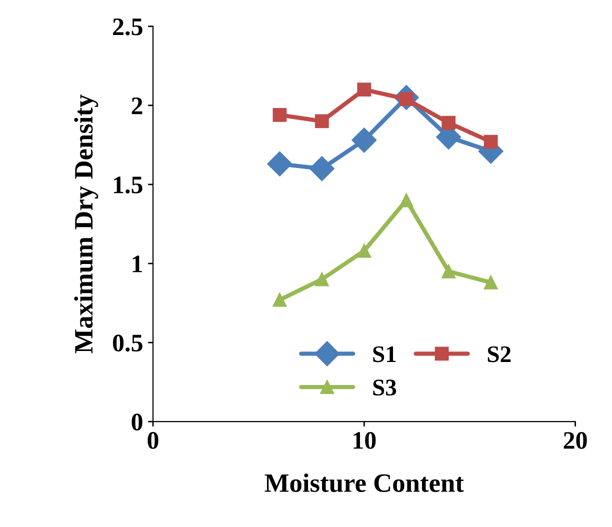 This screenshot has width=612, height=527. What do you see at coordinates (137, 106) in the screenshot?
I see `y-tick-label: 2` at bounding box center [137, 106].